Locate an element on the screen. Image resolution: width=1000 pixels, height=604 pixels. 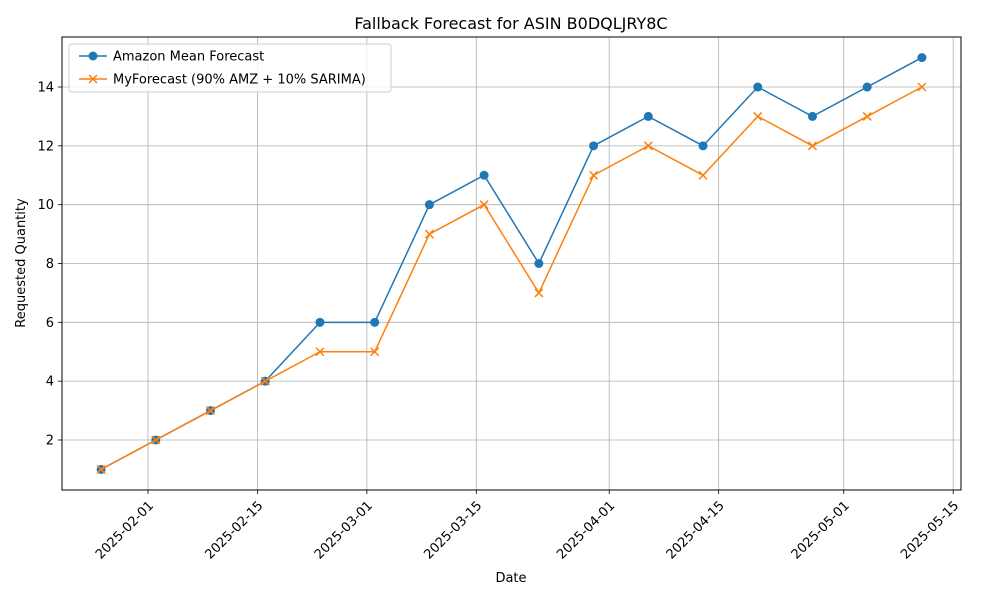
x-tick-label: 2025-02-15 is located at coordinates (234, 530).